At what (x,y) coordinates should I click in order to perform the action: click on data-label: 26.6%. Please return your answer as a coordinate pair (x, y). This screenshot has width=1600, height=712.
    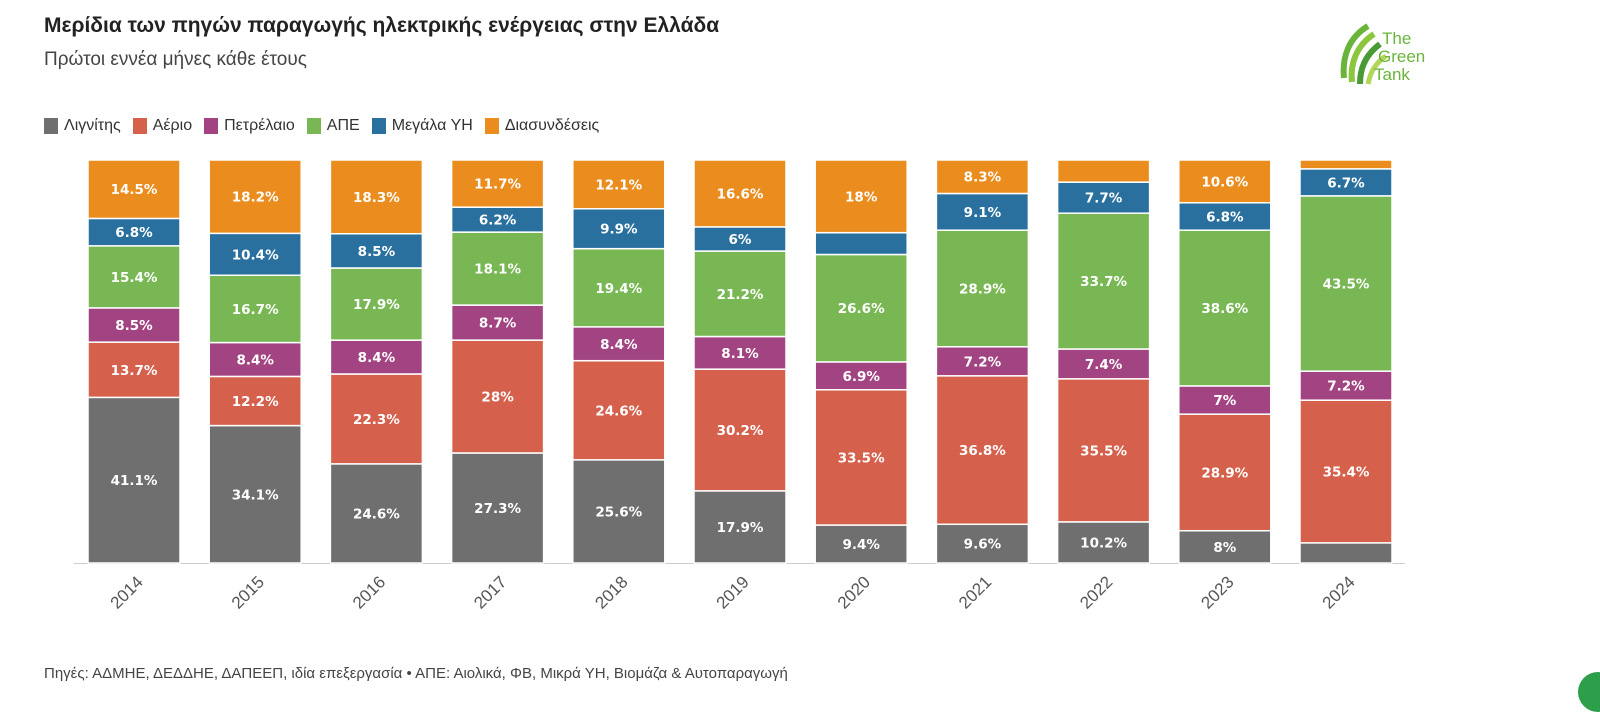
    Looking at the image, I should click on (861, 309).